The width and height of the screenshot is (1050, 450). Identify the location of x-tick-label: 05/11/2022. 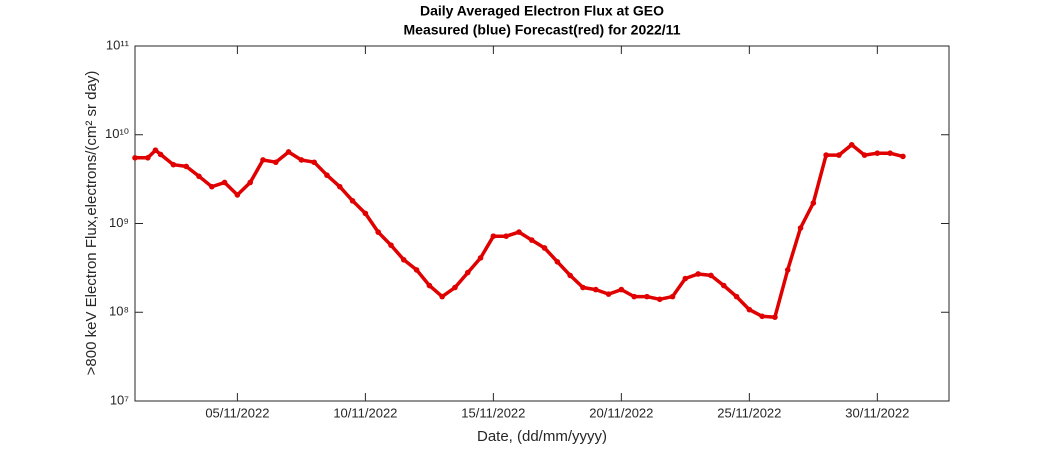
(237, 412).